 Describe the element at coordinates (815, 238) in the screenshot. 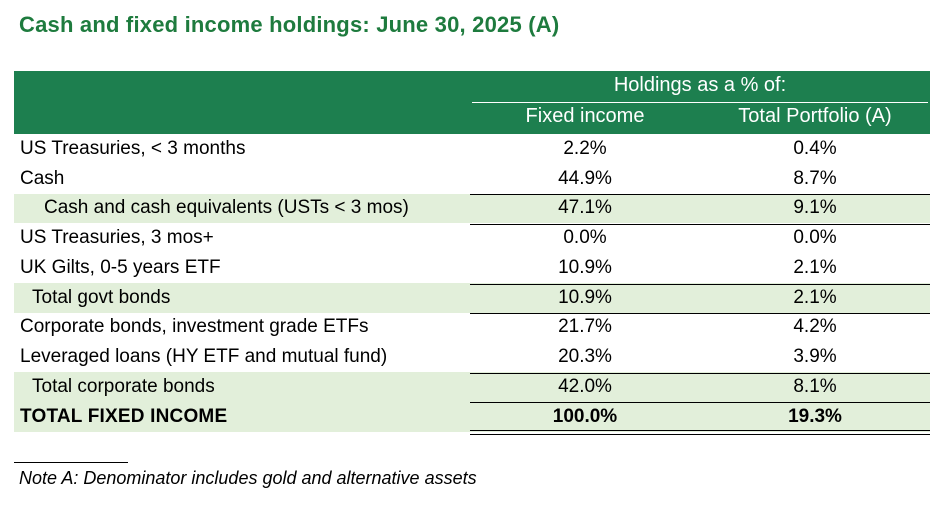

I see `row-total-portfolio: 0.0%` at that location.